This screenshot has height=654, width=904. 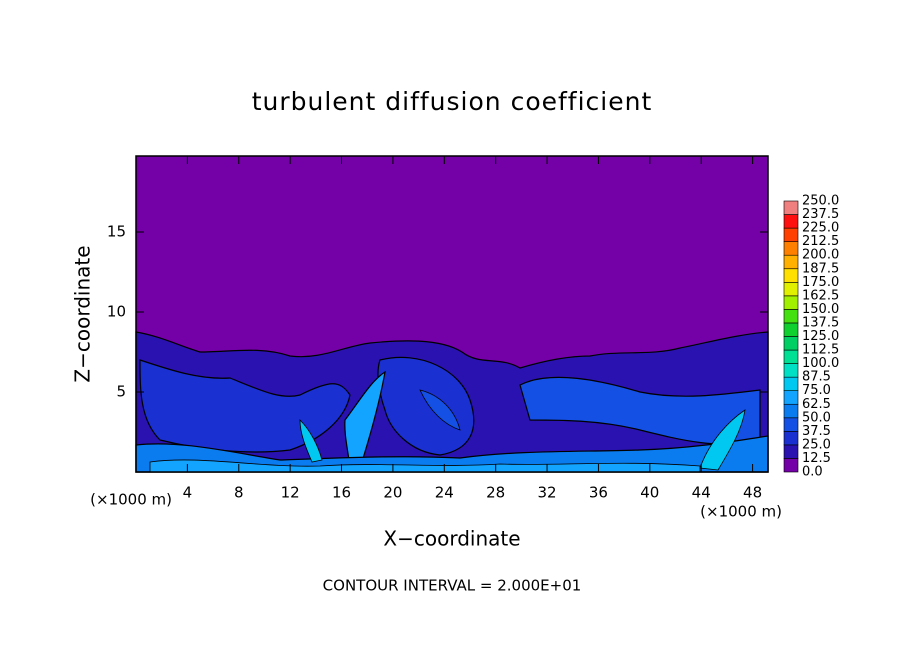 What do you see at coordinates (452, 101) in the screenshot?
I see `chart-title: turbulent diffusion coefficient` at bounding box center [452, 101].